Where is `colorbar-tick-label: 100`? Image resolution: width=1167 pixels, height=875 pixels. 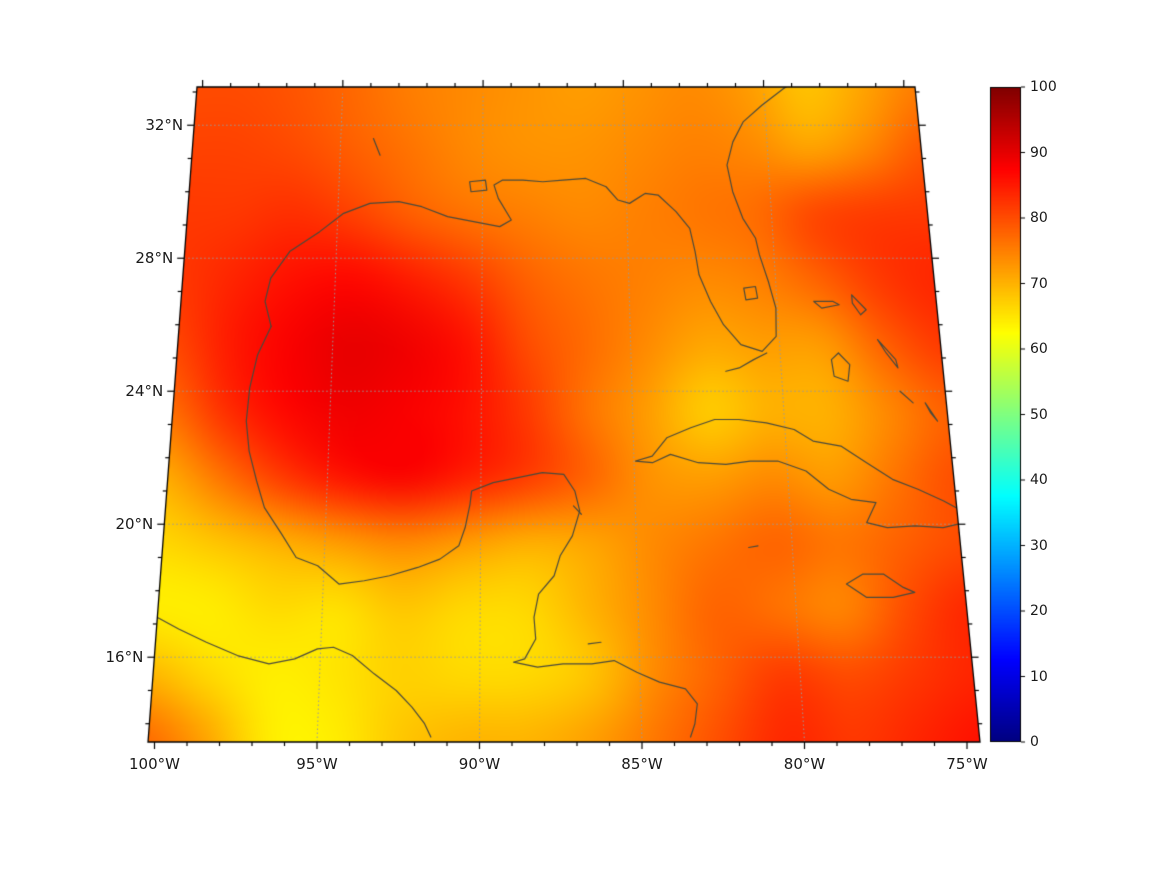
colorbar-tick-label: 100 is located at coordinates (1043, 87).